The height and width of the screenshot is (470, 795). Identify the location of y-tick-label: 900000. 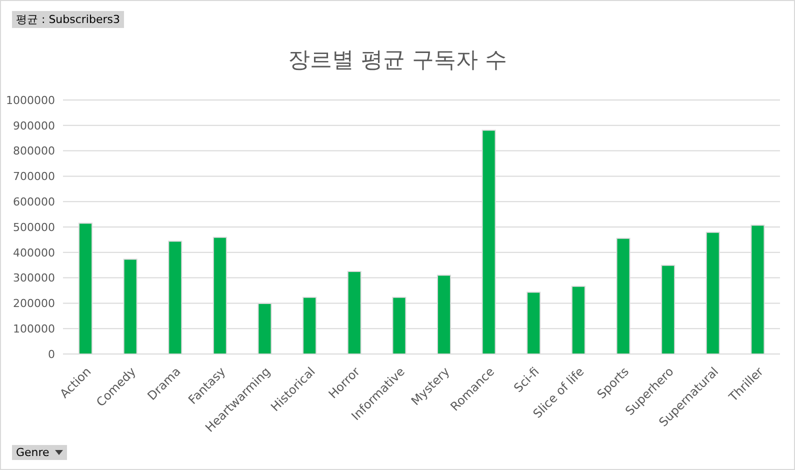
(34, 125).